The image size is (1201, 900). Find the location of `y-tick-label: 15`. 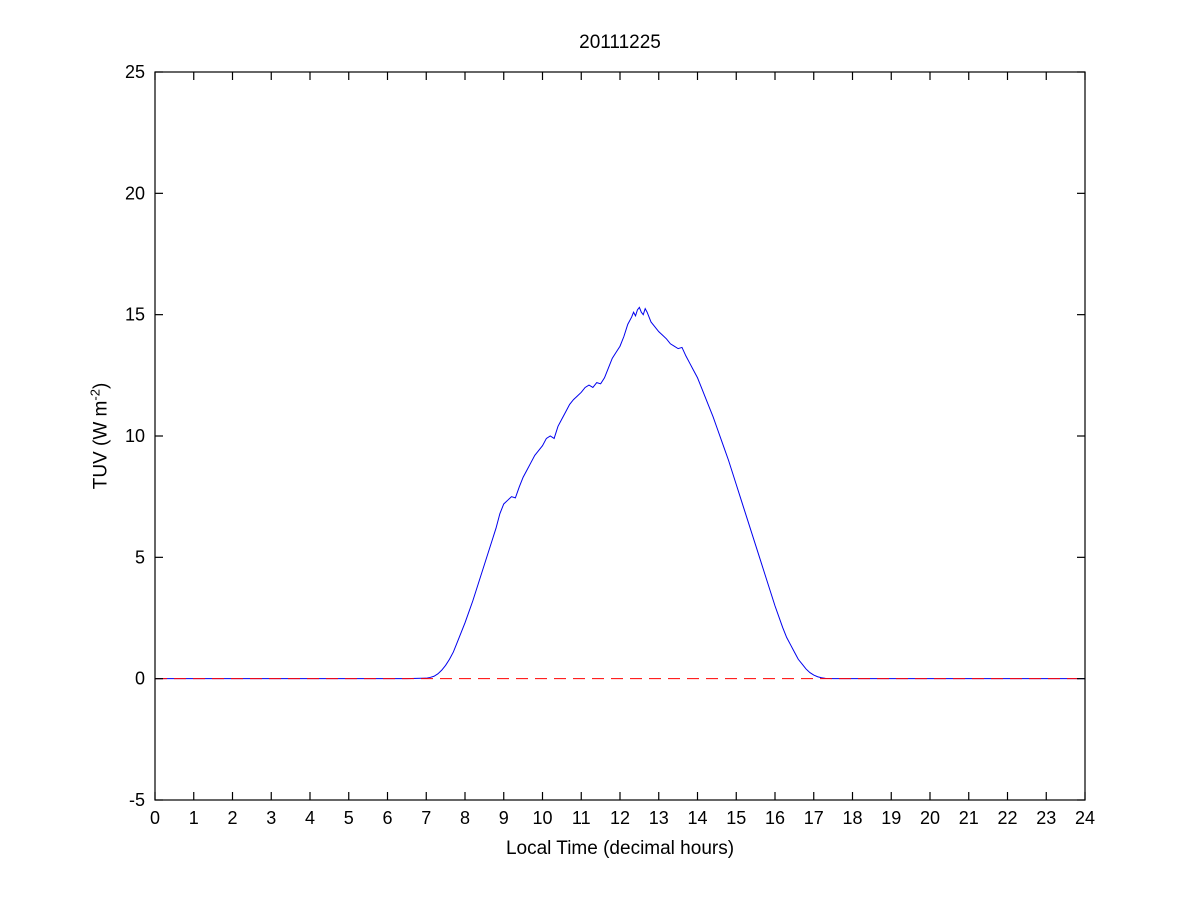

y-tick-label: 15 is located at coordinates (135, 315).